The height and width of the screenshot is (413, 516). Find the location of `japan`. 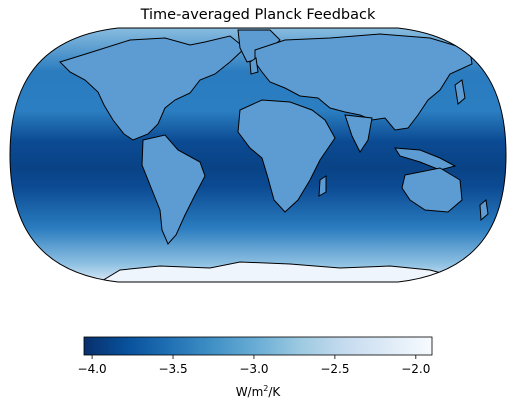

japan is located at coordinates (460, 92).